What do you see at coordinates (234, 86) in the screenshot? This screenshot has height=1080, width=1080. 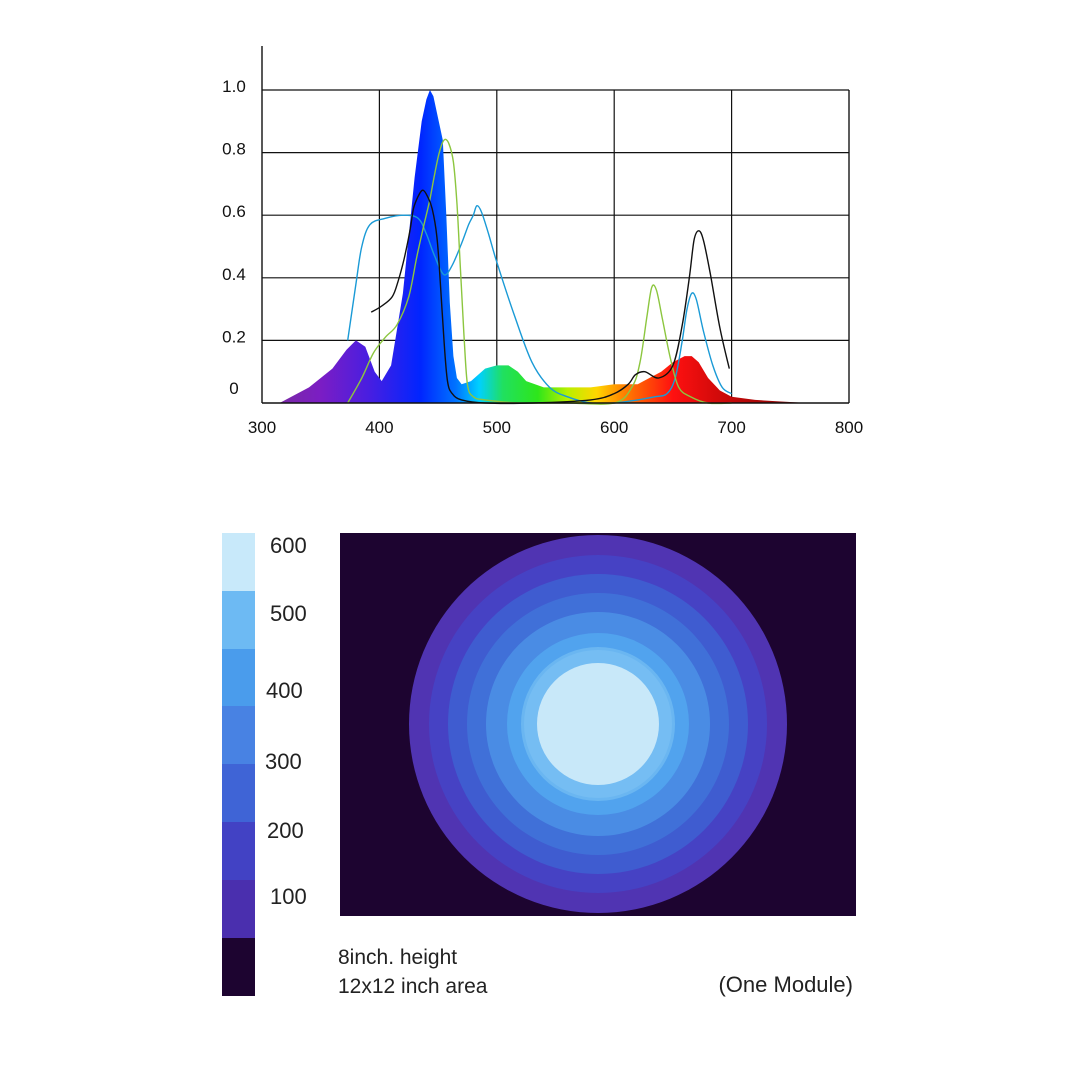 I see `y-tick-label: 1.0` at bounding box center [234, 86].